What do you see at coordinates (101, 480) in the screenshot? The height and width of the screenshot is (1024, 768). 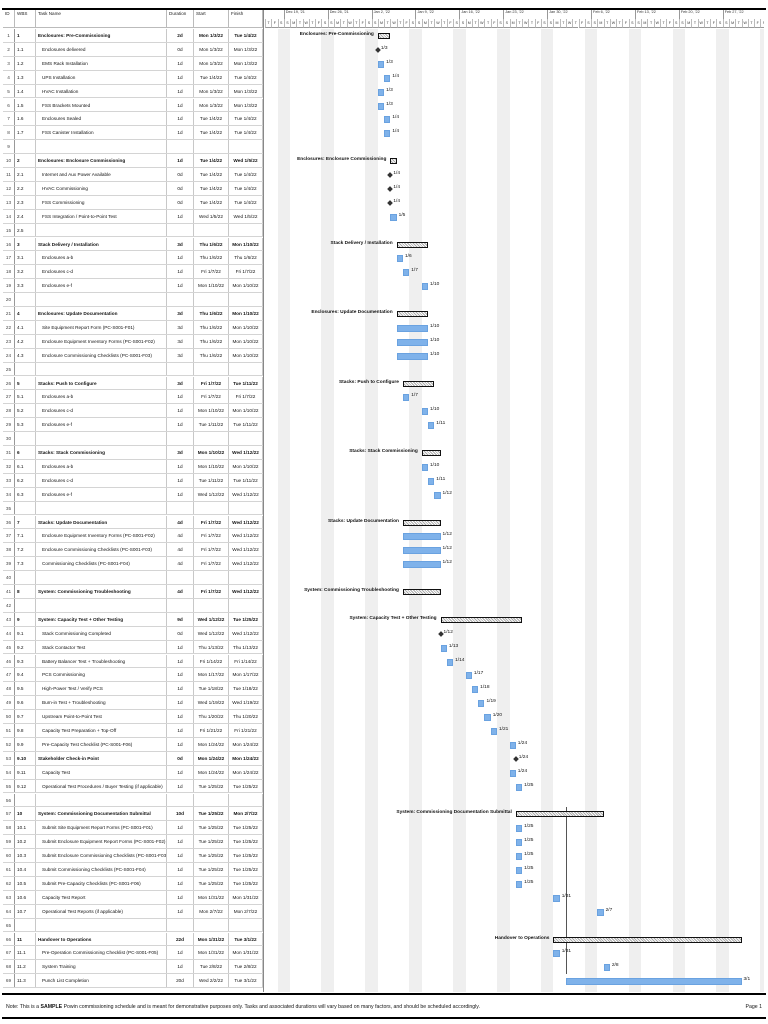 I see `cell-task-name: Enclosures c-d` at bounding box center [101, 480].